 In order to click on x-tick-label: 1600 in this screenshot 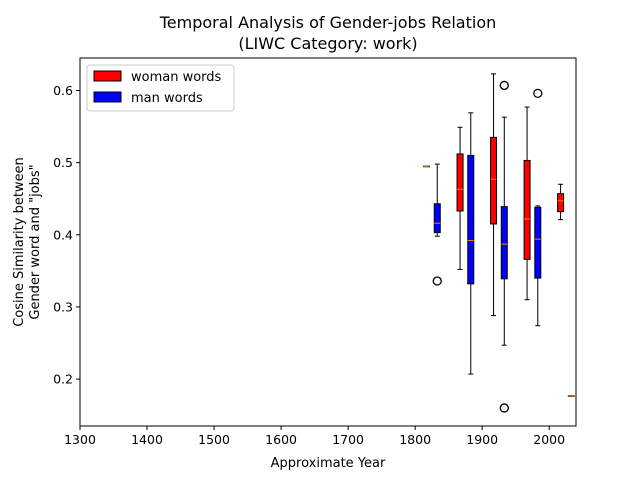, I will do `click(281, 439)`.